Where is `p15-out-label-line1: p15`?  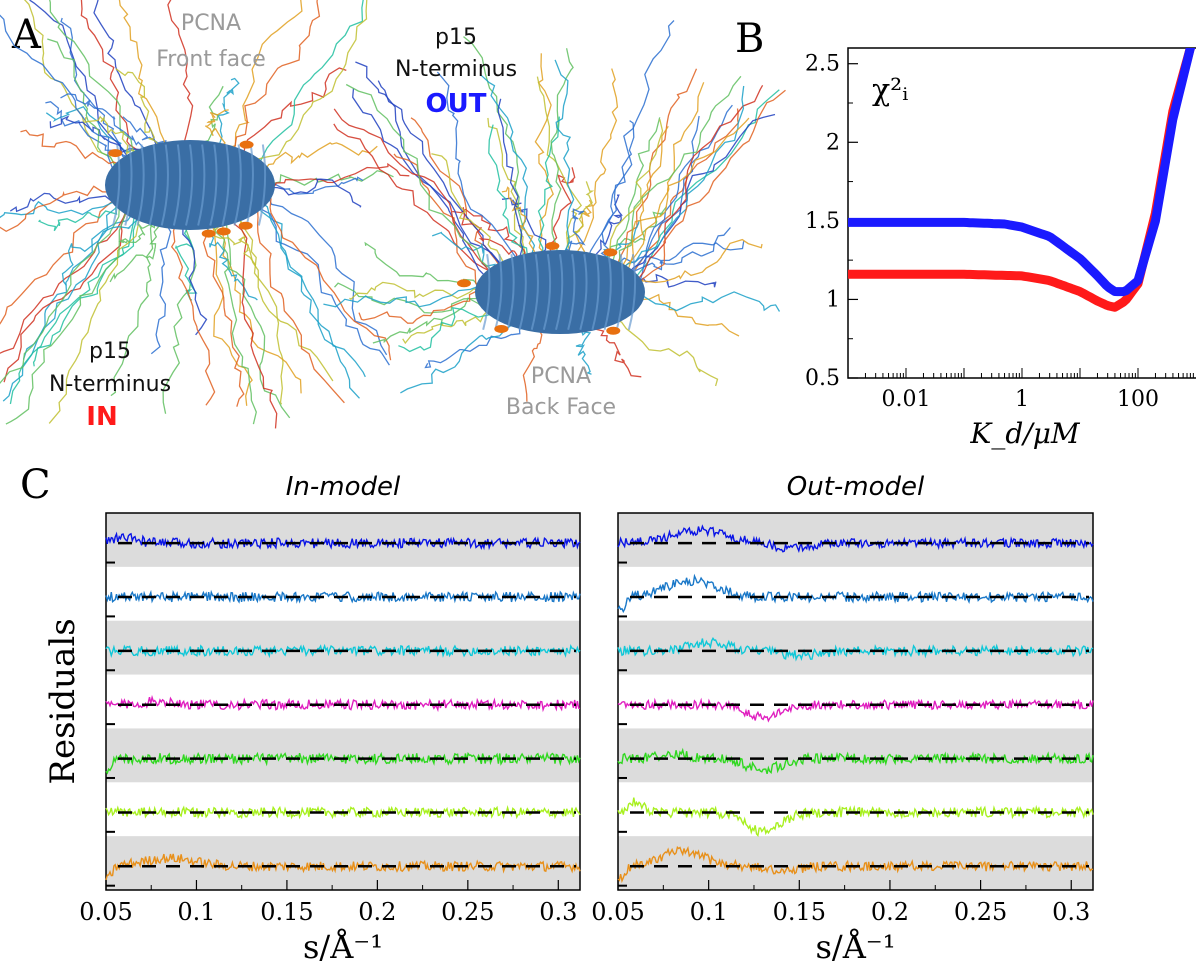 p15-out-label-line1: p15 is located at coordinates (456, 37).